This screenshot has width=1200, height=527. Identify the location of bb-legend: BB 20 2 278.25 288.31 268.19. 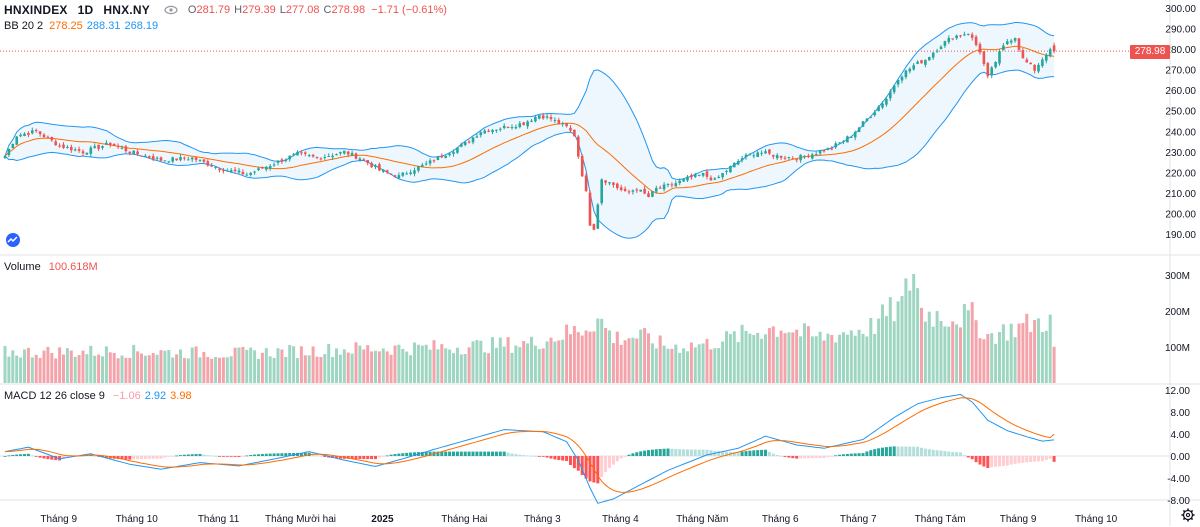
(81, 26).